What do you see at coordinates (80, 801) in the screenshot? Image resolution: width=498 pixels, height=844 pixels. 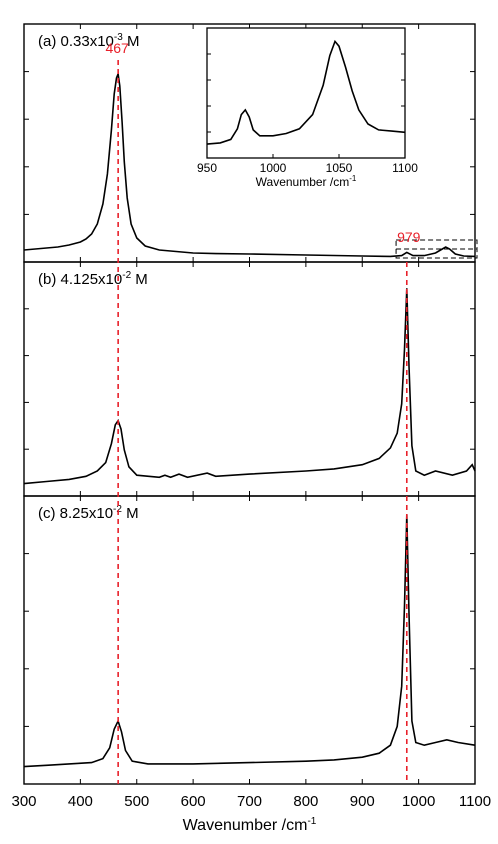 I see `x-tick-label: 400` at bounding box center [80, 801].